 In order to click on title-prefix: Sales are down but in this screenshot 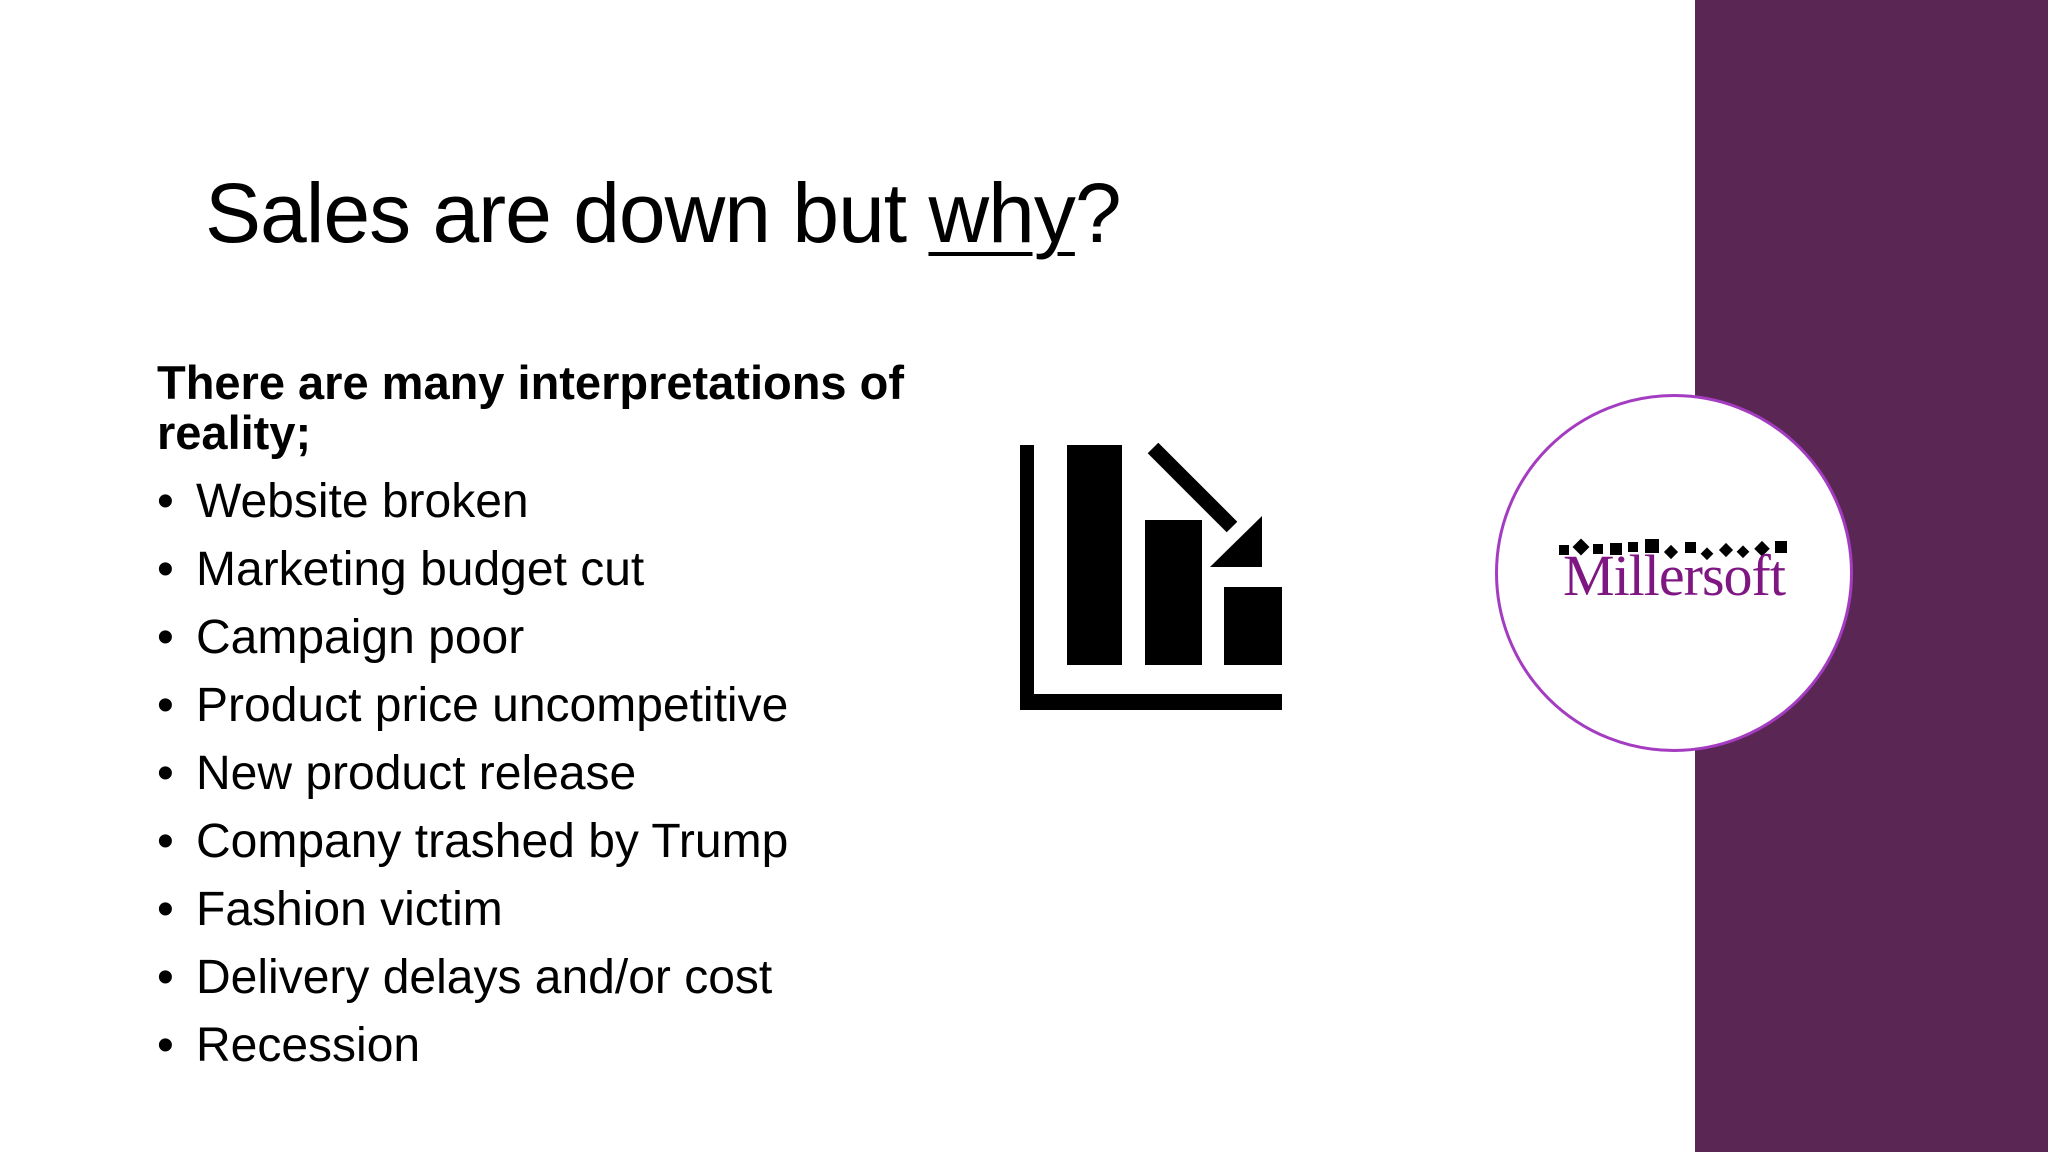, I will do `click(567, 213)`.